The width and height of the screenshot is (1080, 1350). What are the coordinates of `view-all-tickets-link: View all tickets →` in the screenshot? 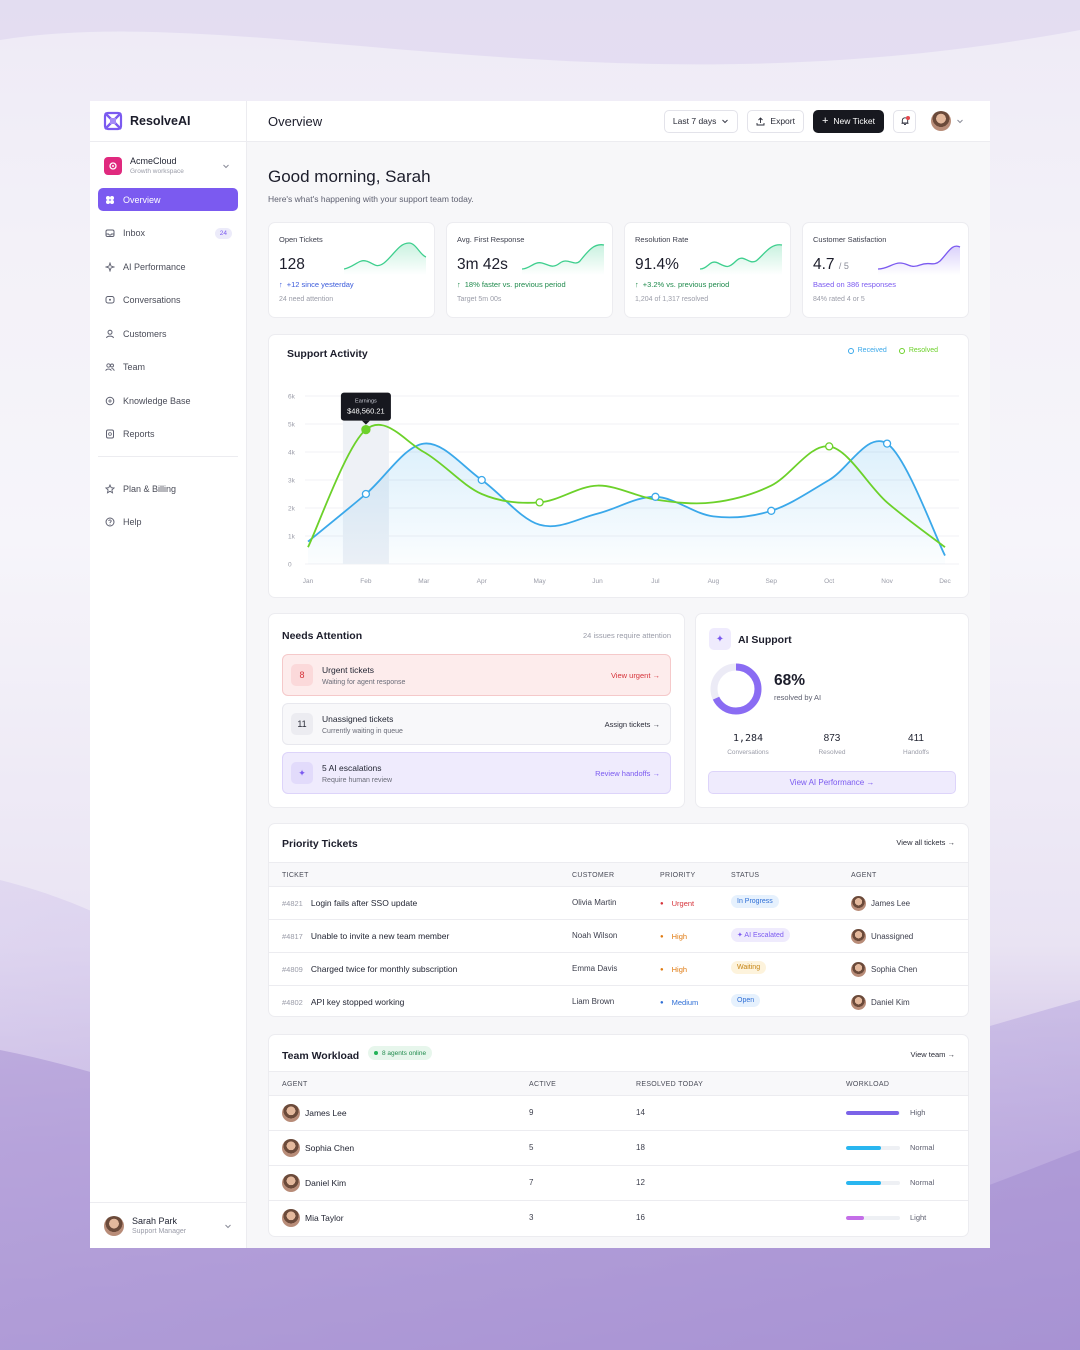 It's located at (925, 842).